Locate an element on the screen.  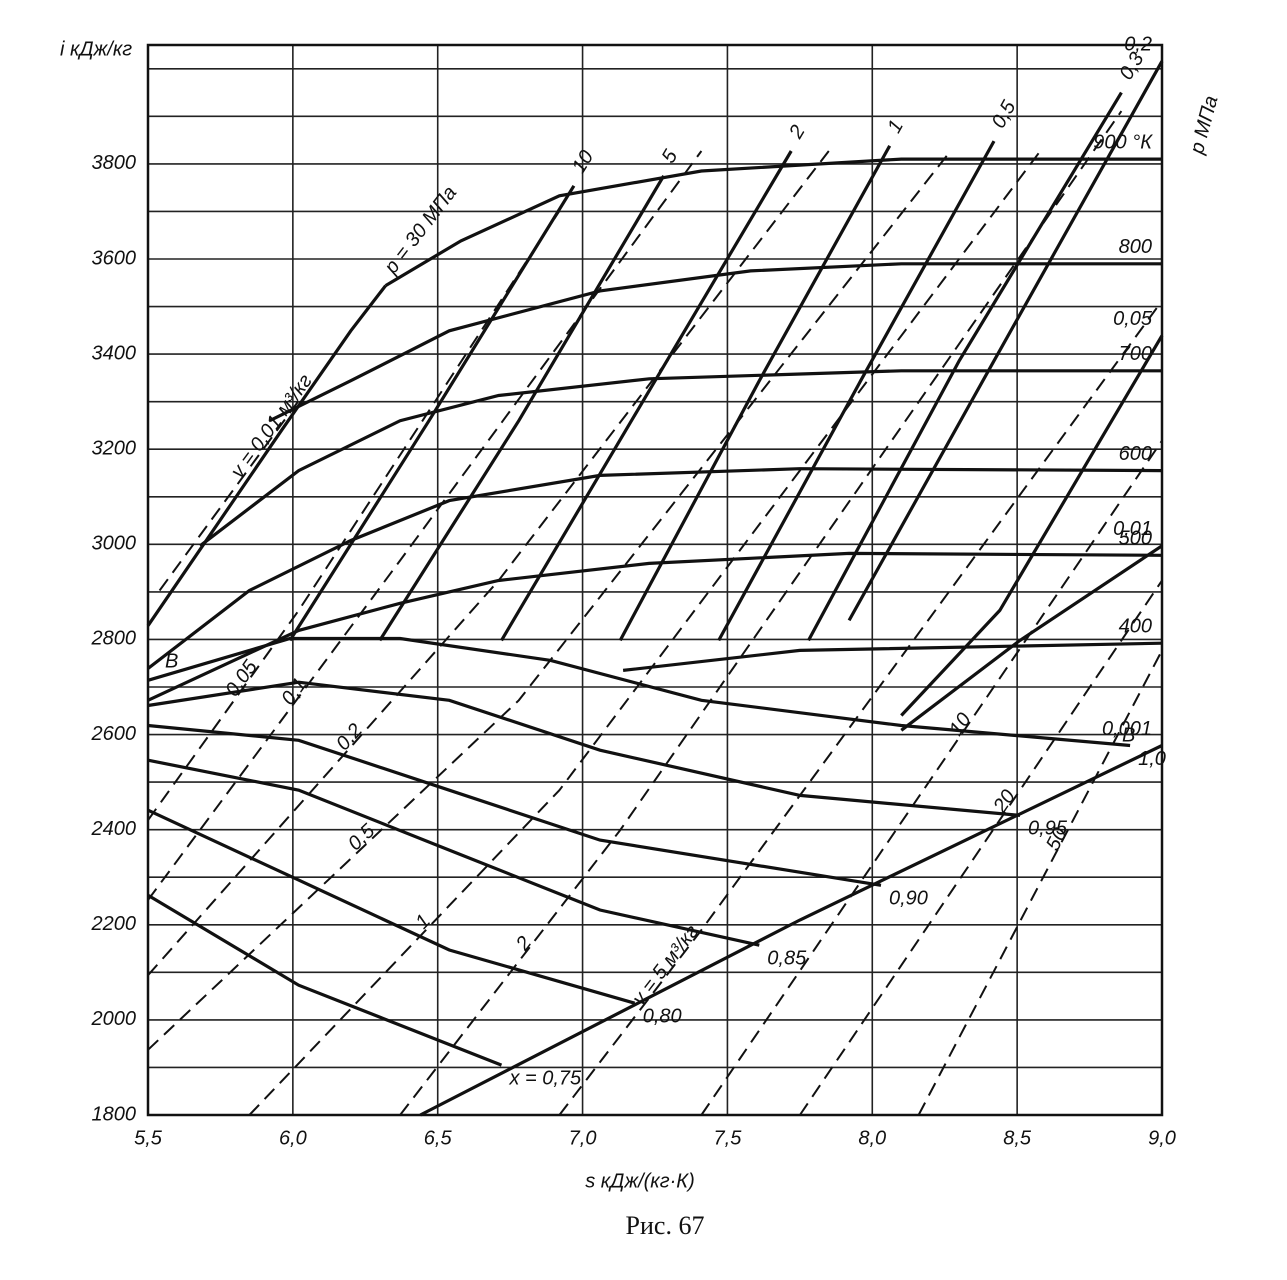
curve-label: 600 is located at coordinates (1135, 454).